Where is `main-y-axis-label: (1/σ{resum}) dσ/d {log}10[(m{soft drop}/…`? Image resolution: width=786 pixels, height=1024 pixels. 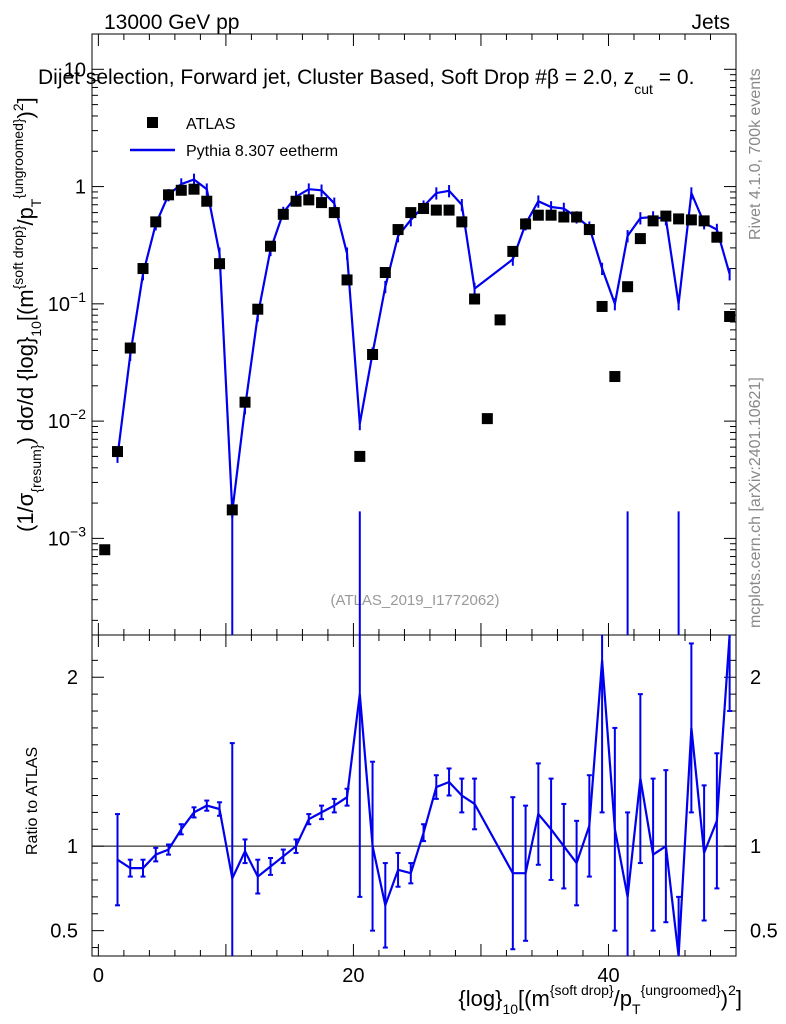
main-y-axis-label: (1/σ{resum}) dσ/d {log}10[(m{soft drop}/… is located at coordinates (27, 314).